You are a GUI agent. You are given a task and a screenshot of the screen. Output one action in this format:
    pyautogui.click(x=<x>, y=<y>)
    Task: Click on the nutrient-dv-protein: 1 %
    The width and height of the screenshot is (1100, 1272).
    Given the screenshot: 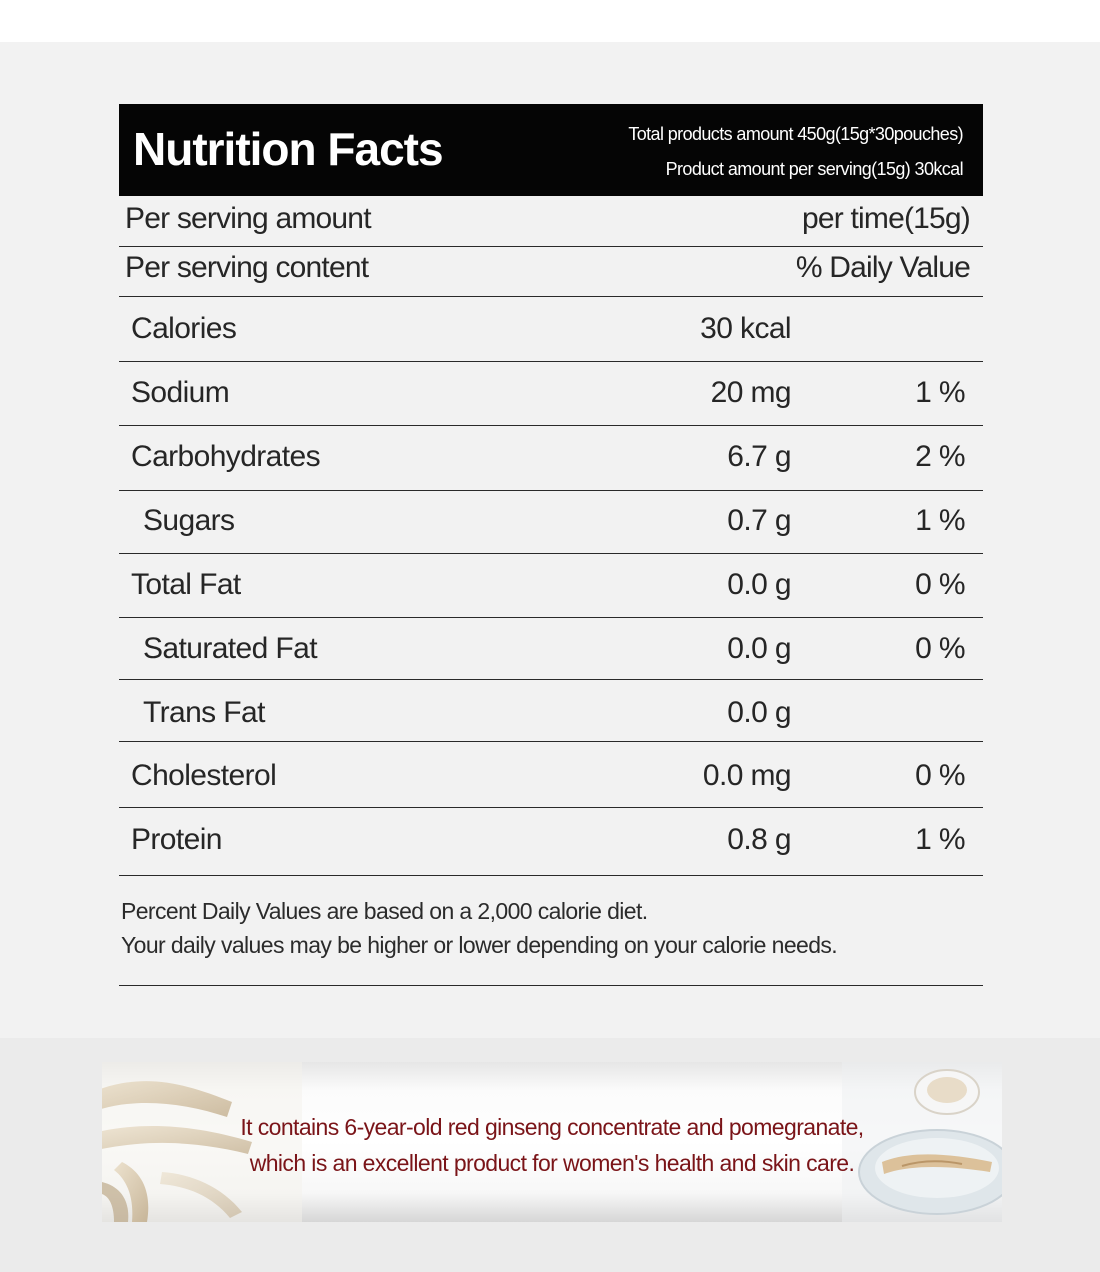 What is the action you would take?
    pyautogui.click(x=940, y=839)
    